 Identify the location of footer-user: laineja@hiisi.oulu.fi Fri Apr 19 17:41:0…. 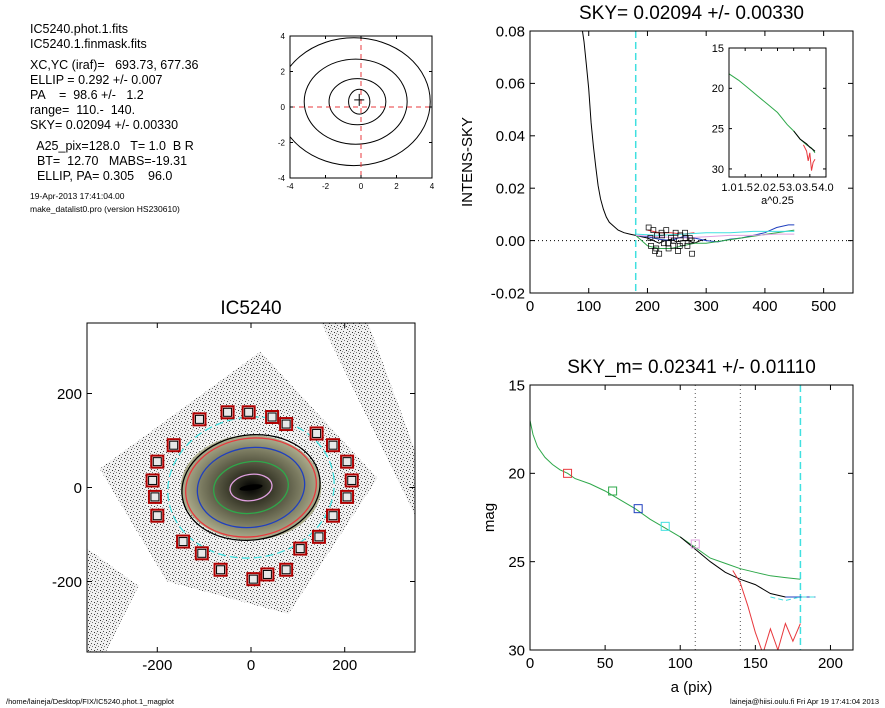
(804, 701).